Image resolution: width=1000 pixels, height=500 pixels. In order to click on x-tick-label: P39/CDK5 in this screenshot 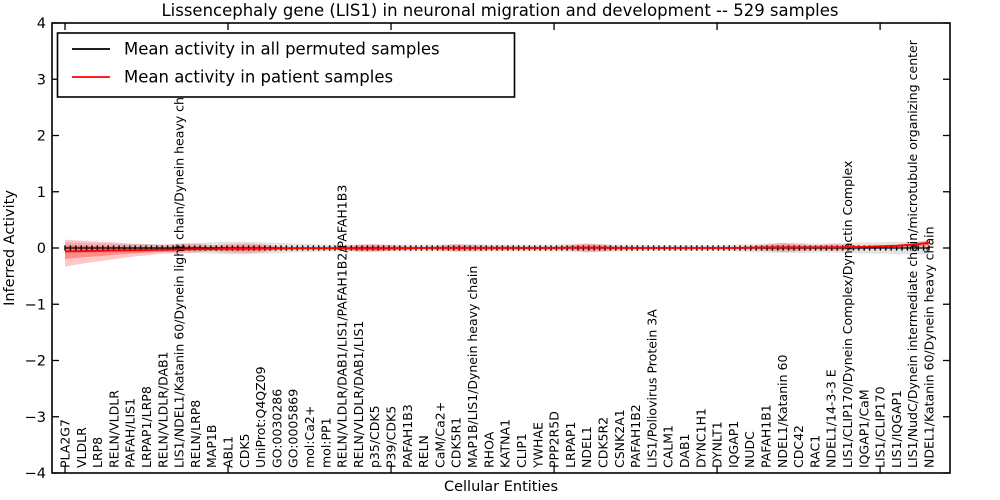, I will do `click(391, 437)`.